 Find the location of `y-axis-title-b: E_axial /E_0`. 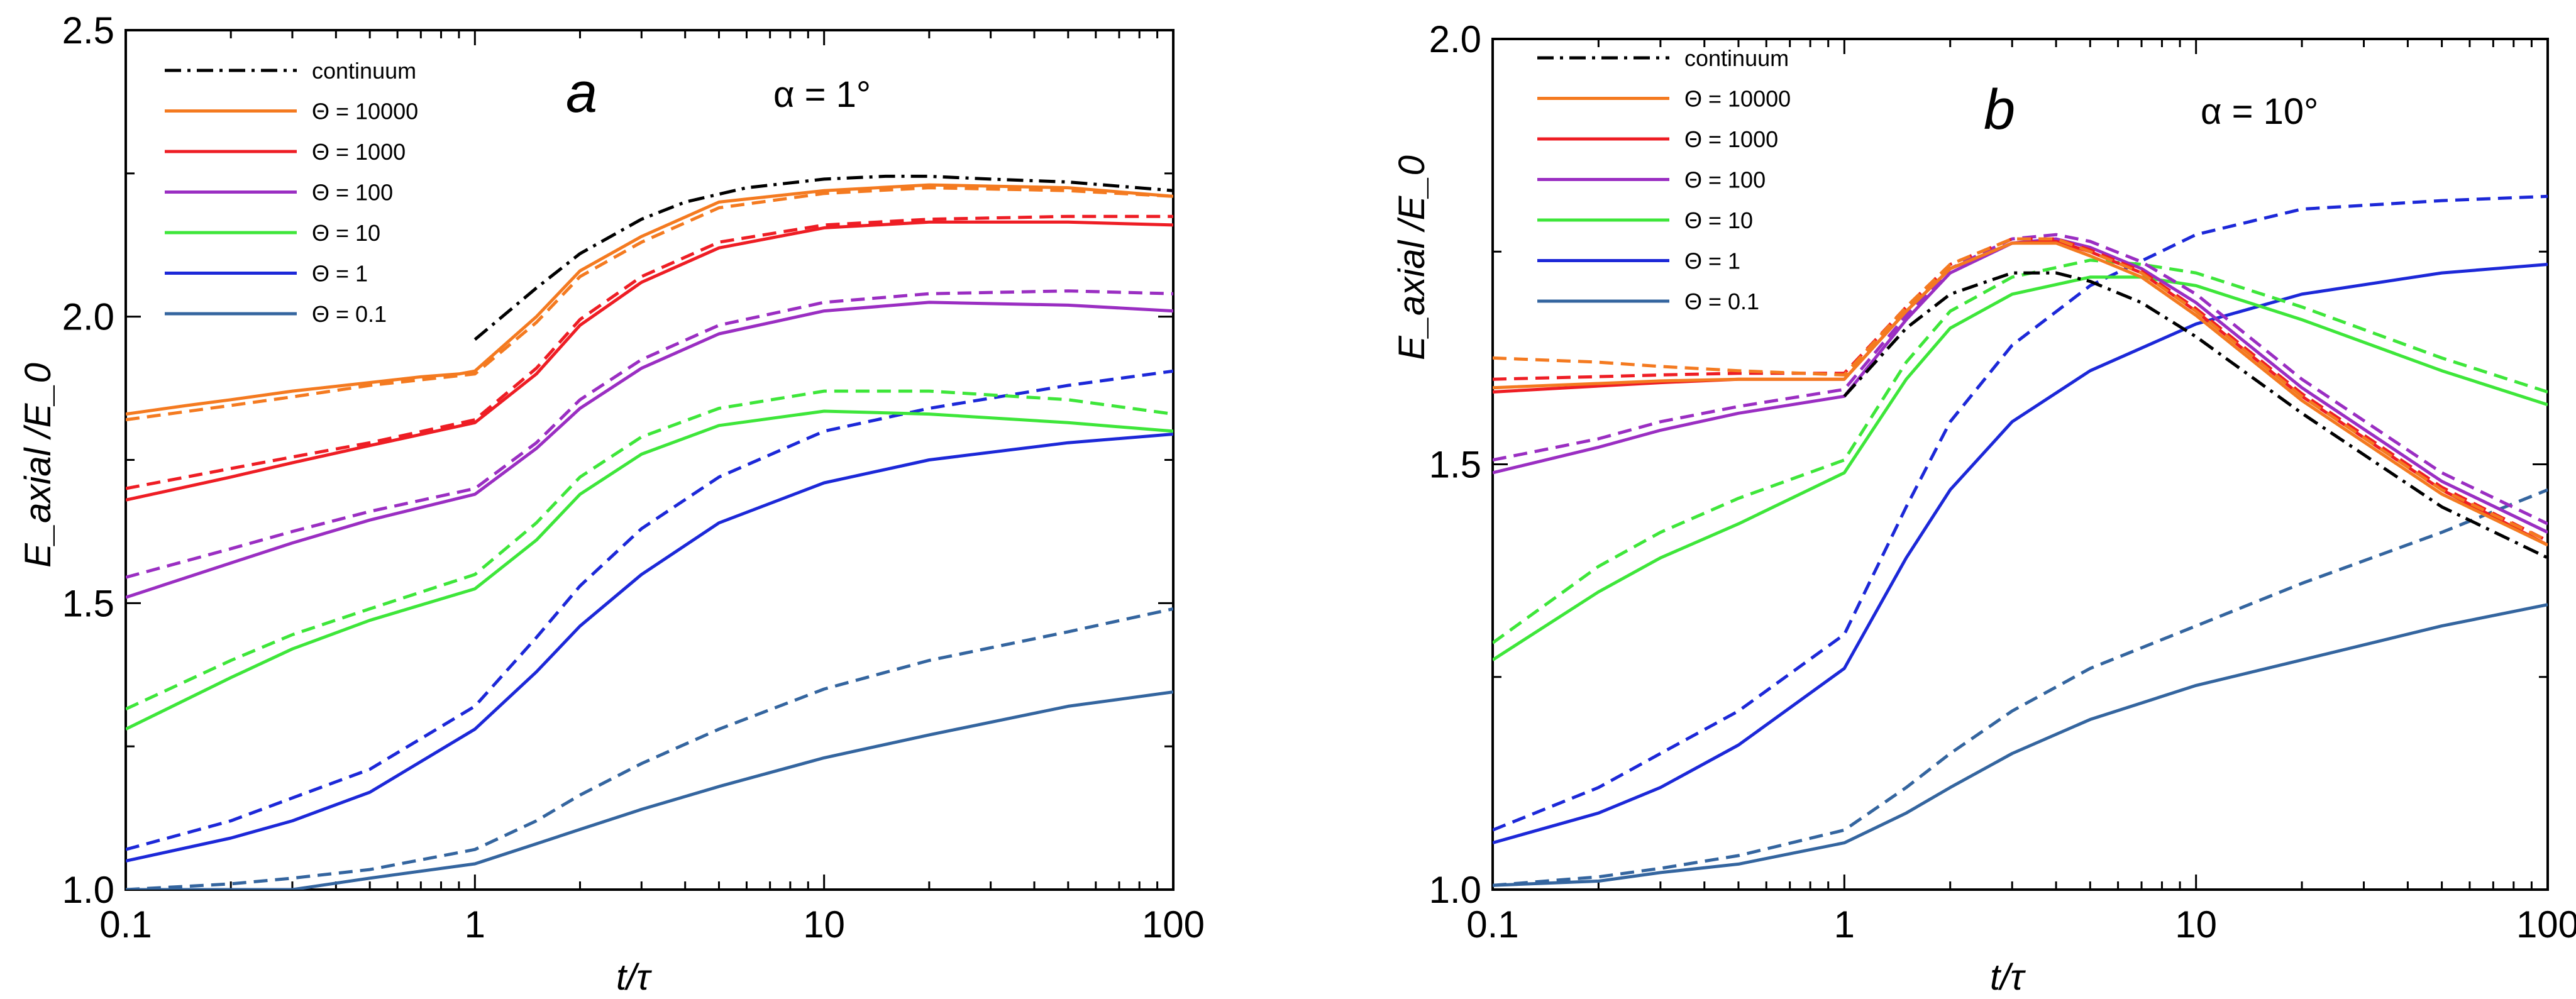

y-axis-title-b: E_axial /E_0 is located at coordinates (1411, 257).